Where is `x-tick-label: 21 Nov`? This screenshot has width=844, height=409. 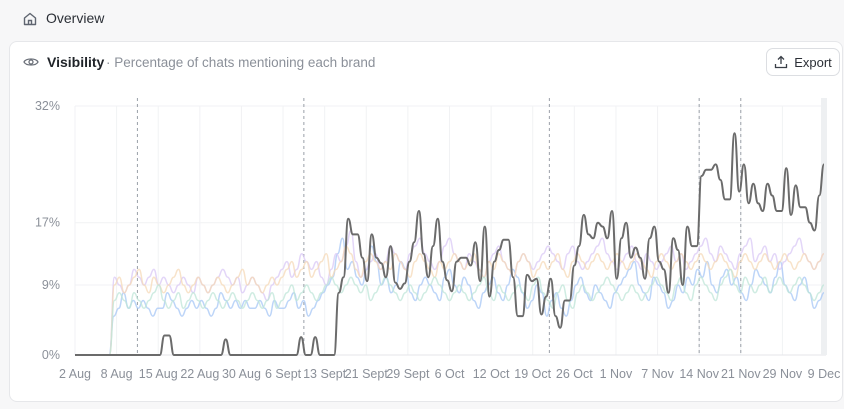
x-tick-label: 21 Nov is located at coordinates (741, 374).